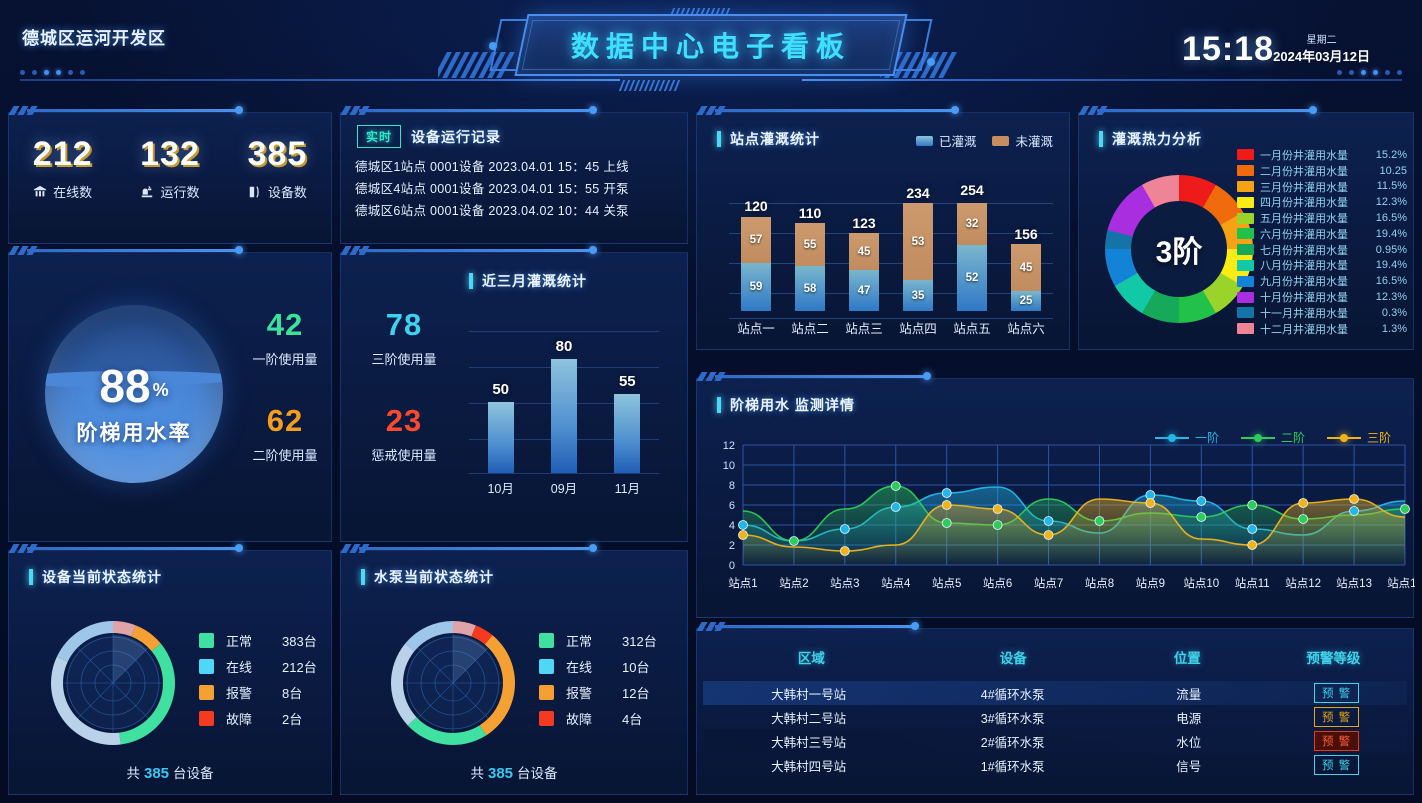 This screenshot has height=803, width=1422. I want to click on total-suffix: 台设备, so click(537, 773).